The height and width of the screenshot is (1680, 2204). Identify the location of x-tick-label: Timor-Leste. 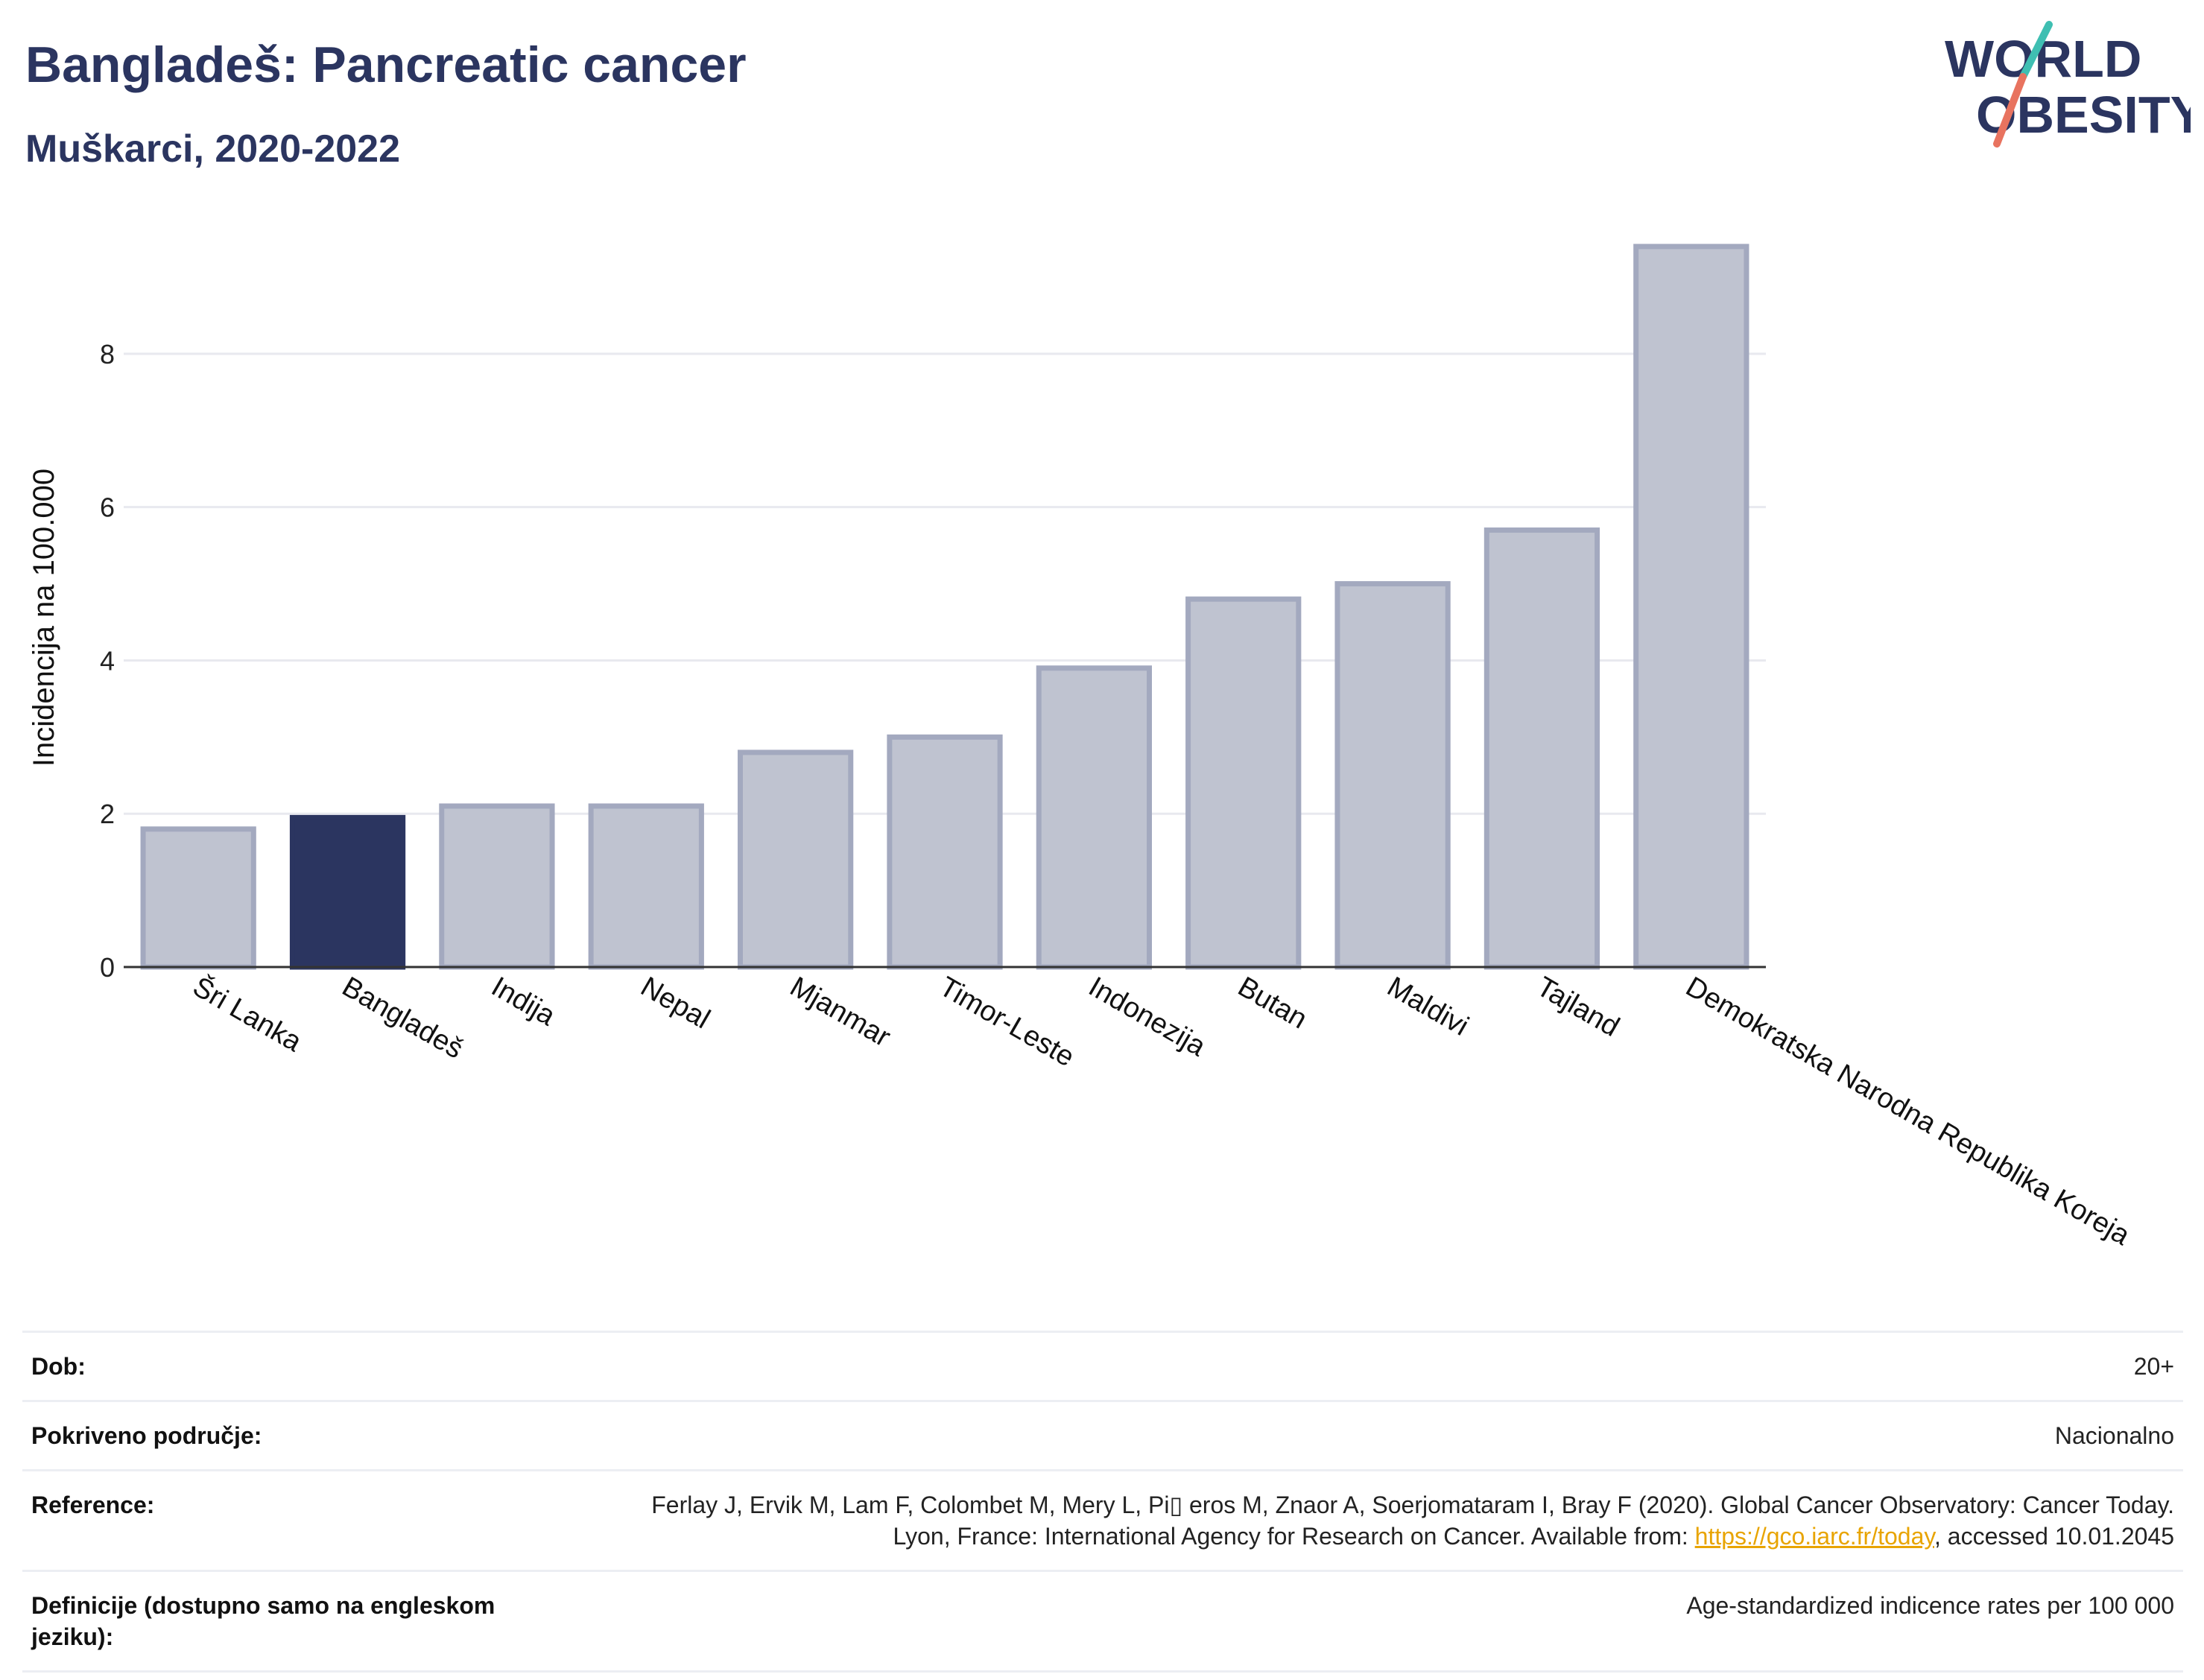
(1007, 1022).